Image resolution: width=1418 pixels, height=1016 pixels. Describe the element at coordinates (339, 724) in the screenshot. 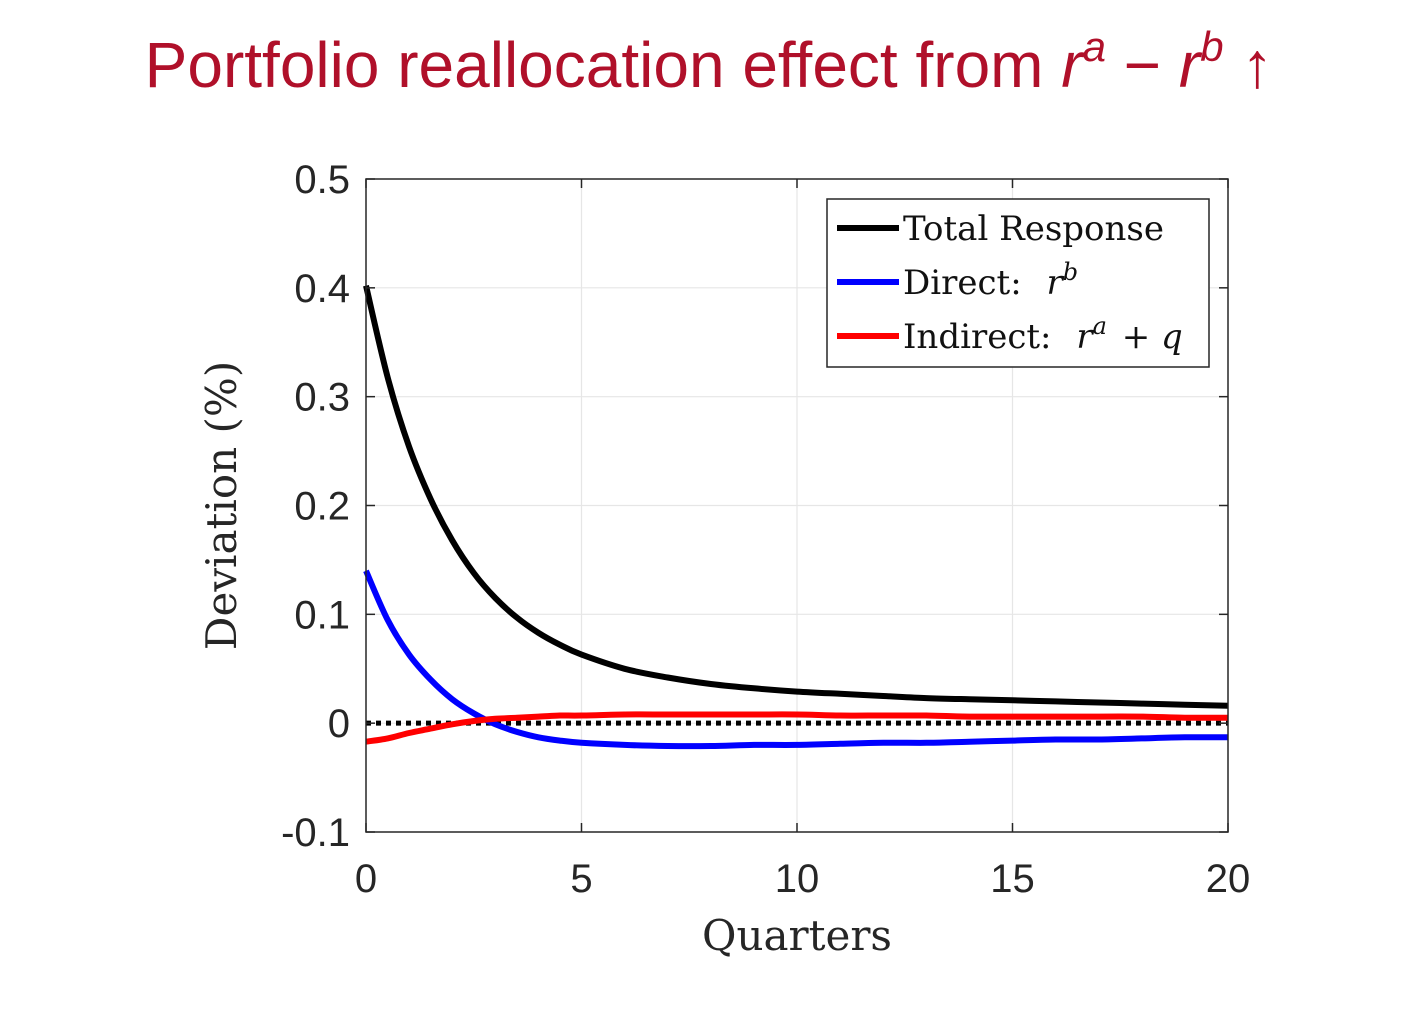

I see `y-tick-label-0-0: 0` at that location.